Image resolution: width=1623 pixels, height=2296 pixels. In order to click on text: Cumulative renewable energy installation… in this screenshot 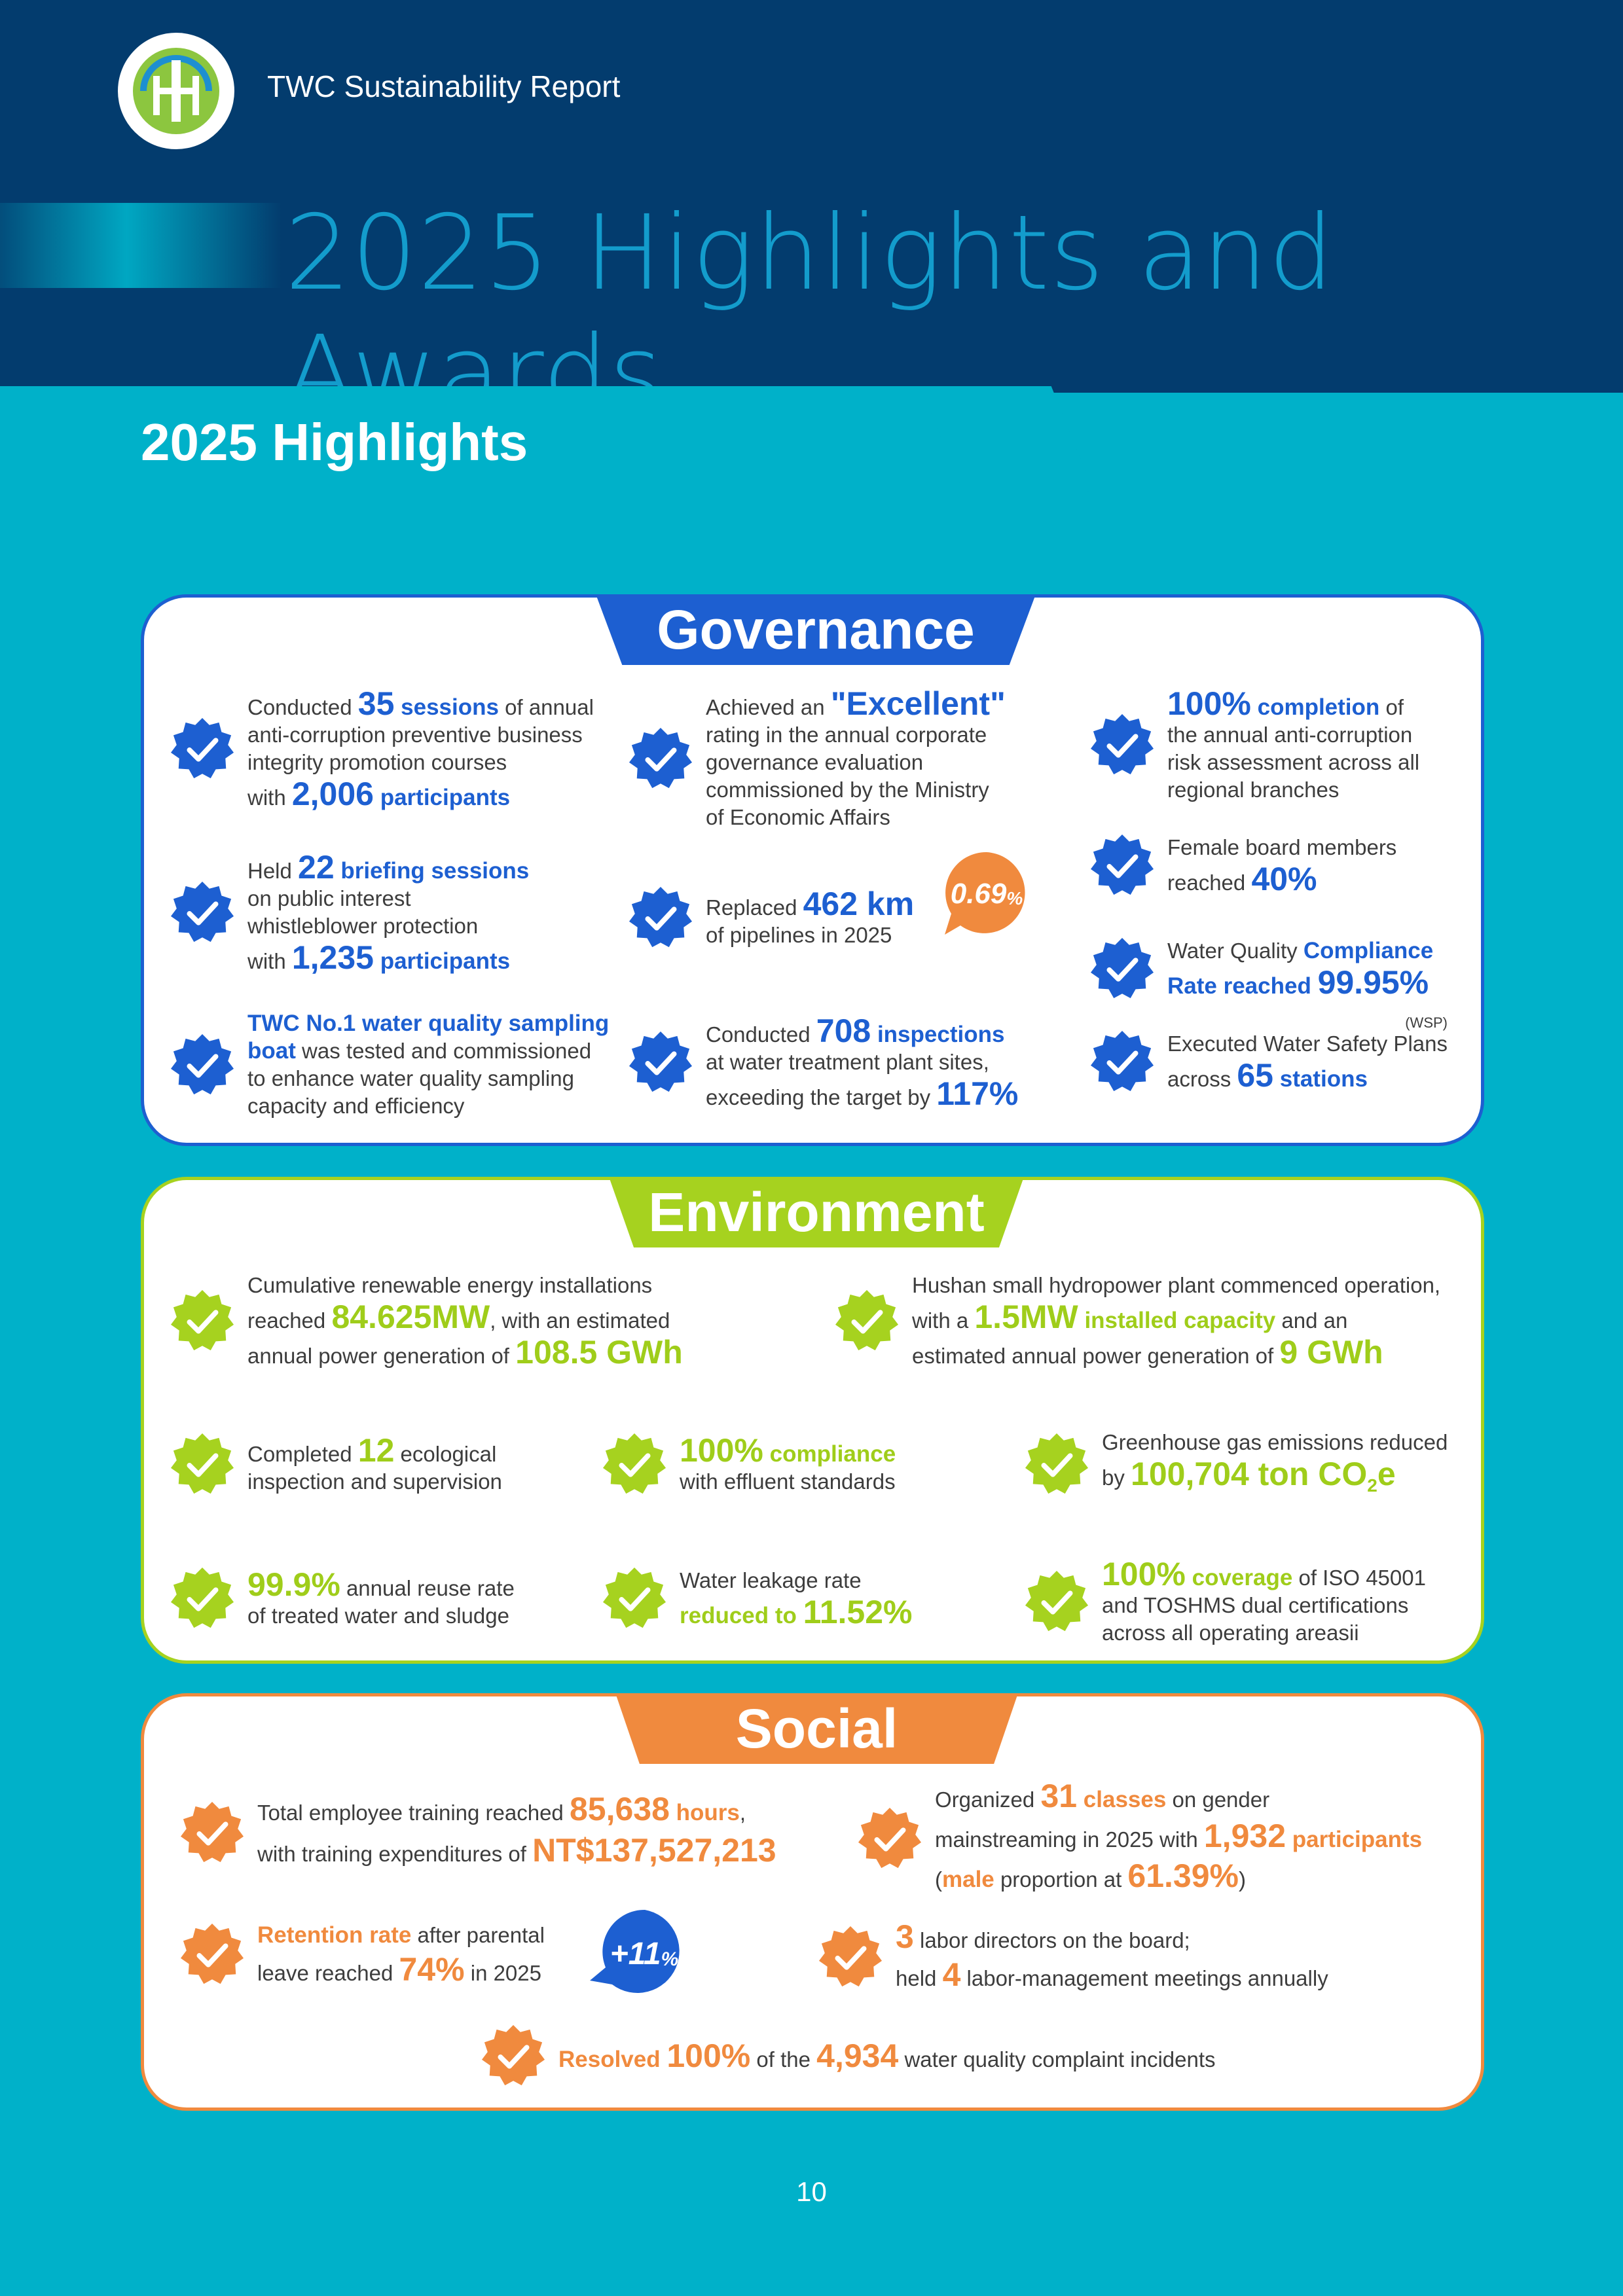, I will do `click(450, 1285)`.